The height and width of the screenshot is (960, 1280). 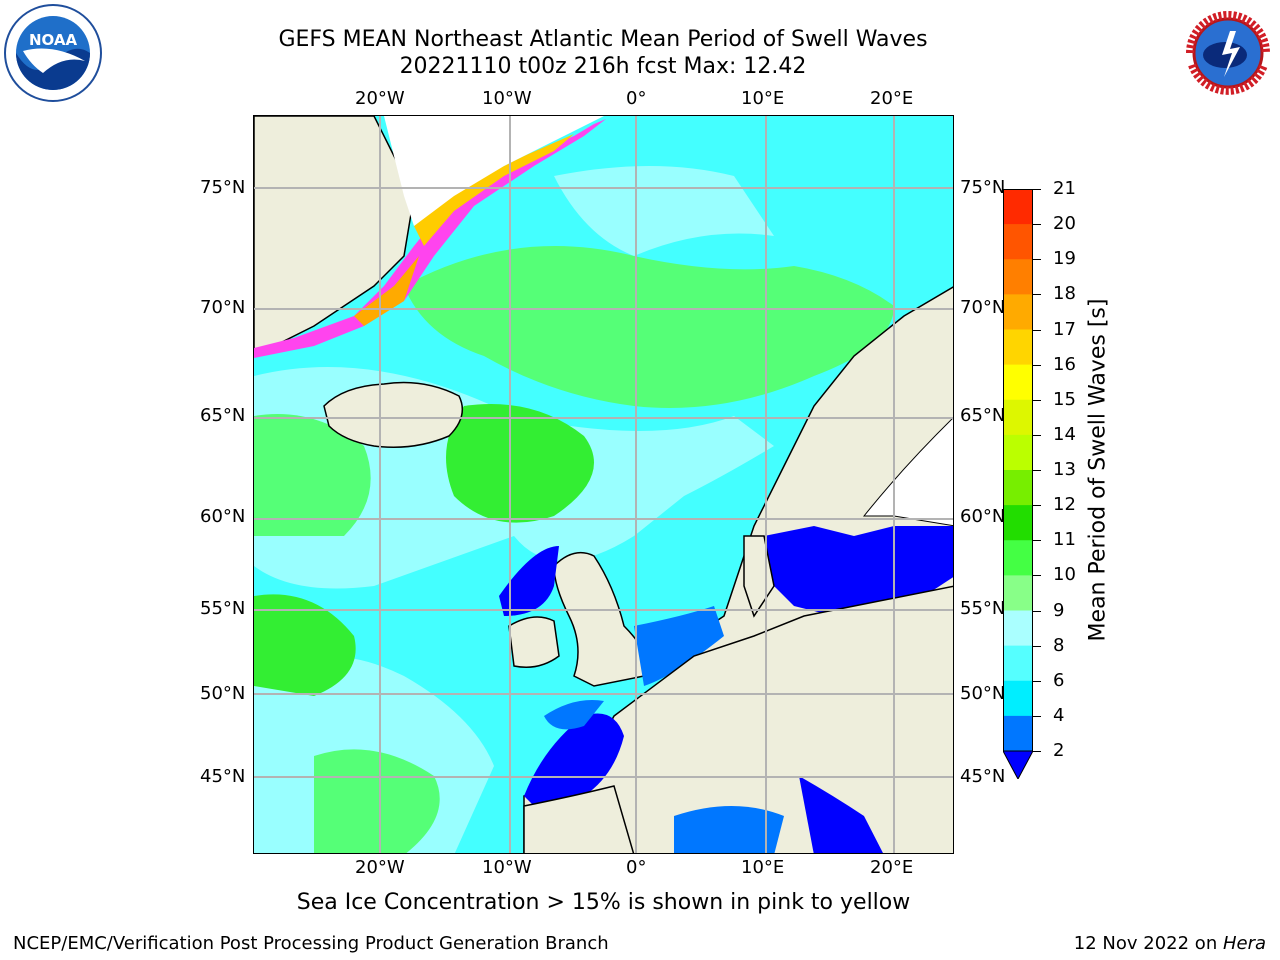 What do you see at coordinates (1148, 943) in the screenshot?
I see `footer-date-text: 12 Nov 2022 on` at bounding box center [1148, 943].